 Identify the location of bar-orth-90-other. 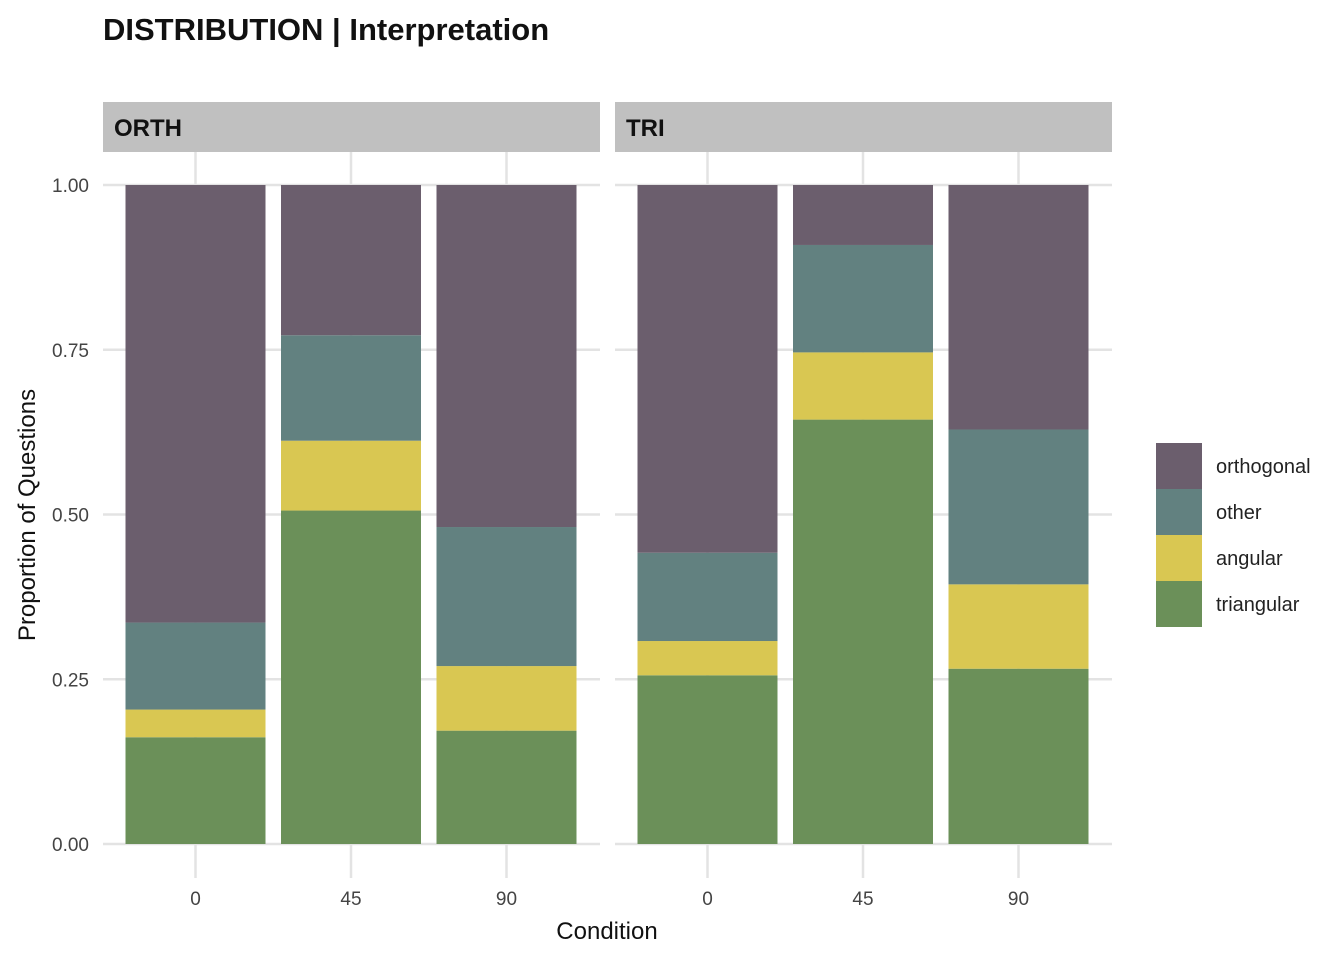
(506, 597).